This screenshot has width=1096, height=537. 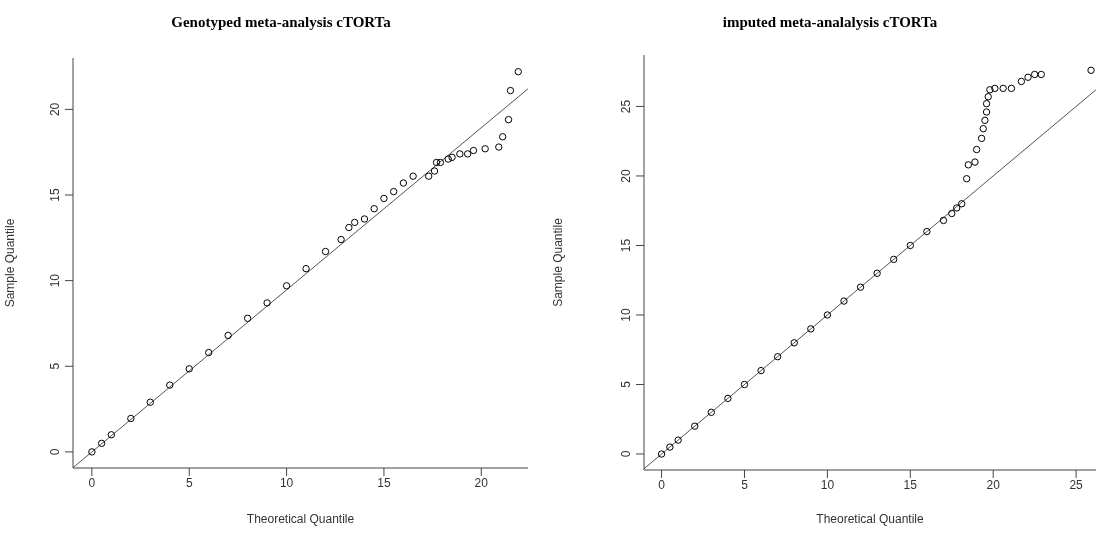 What do you see at coordinates (993, 484) in the screenshot?
I see `x-tick-label: 20` at bounding box center [993, 484].